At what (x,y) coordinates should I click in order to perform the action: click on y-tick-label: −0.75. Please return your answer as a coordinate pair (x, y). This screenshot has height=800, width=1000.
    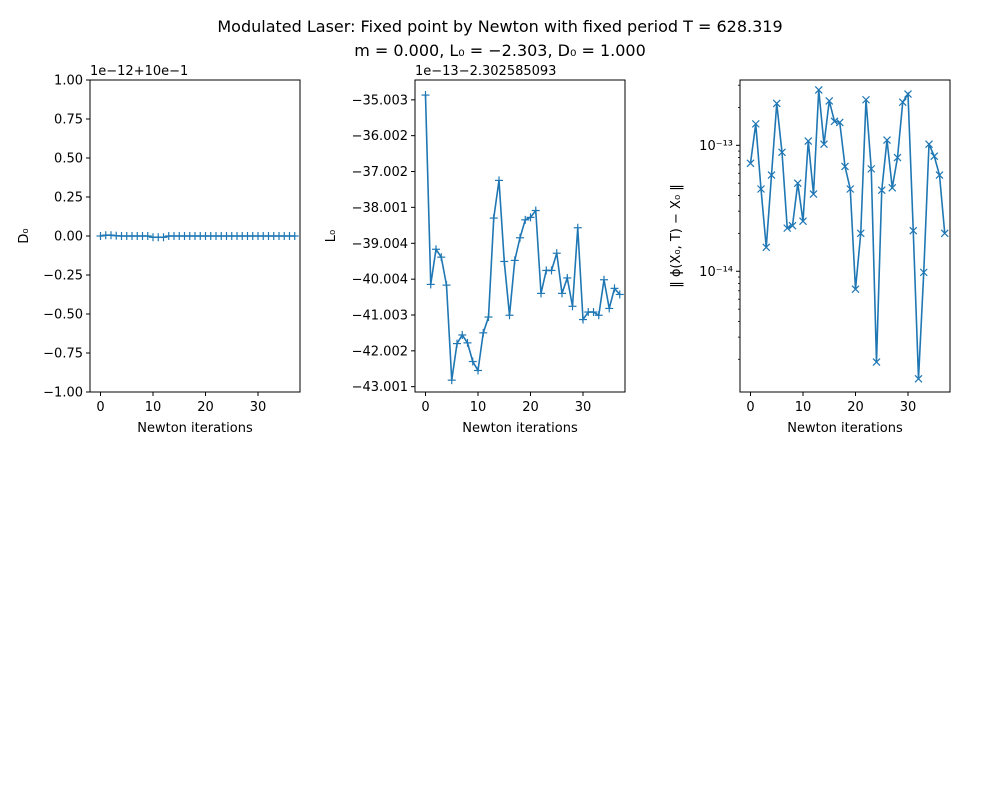
    Looking at the image, I should click on (63, 354).